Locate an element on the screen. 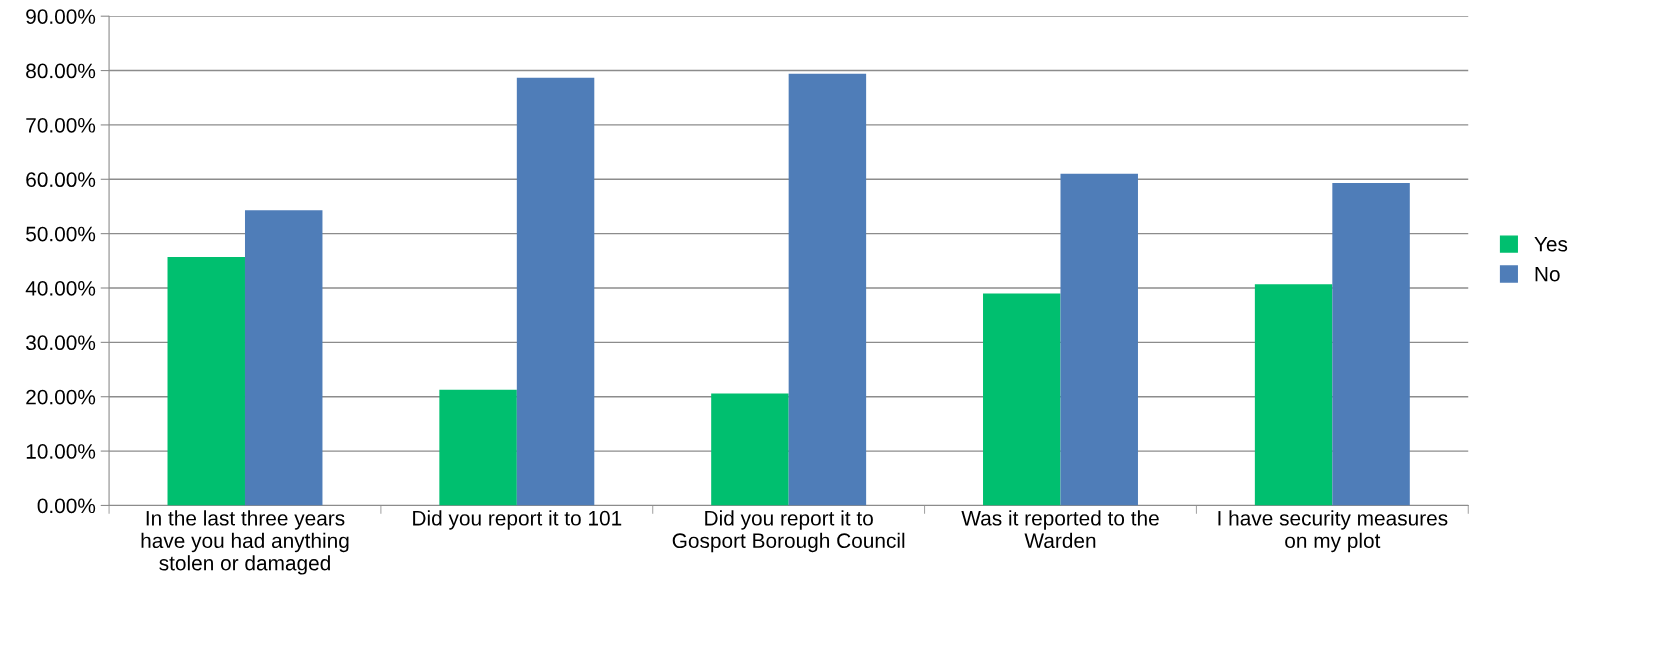 Image resolution: width=1678 pixels, height=648 pixels. y-tick-label: 80.00% is located at coordinates (61, 71).